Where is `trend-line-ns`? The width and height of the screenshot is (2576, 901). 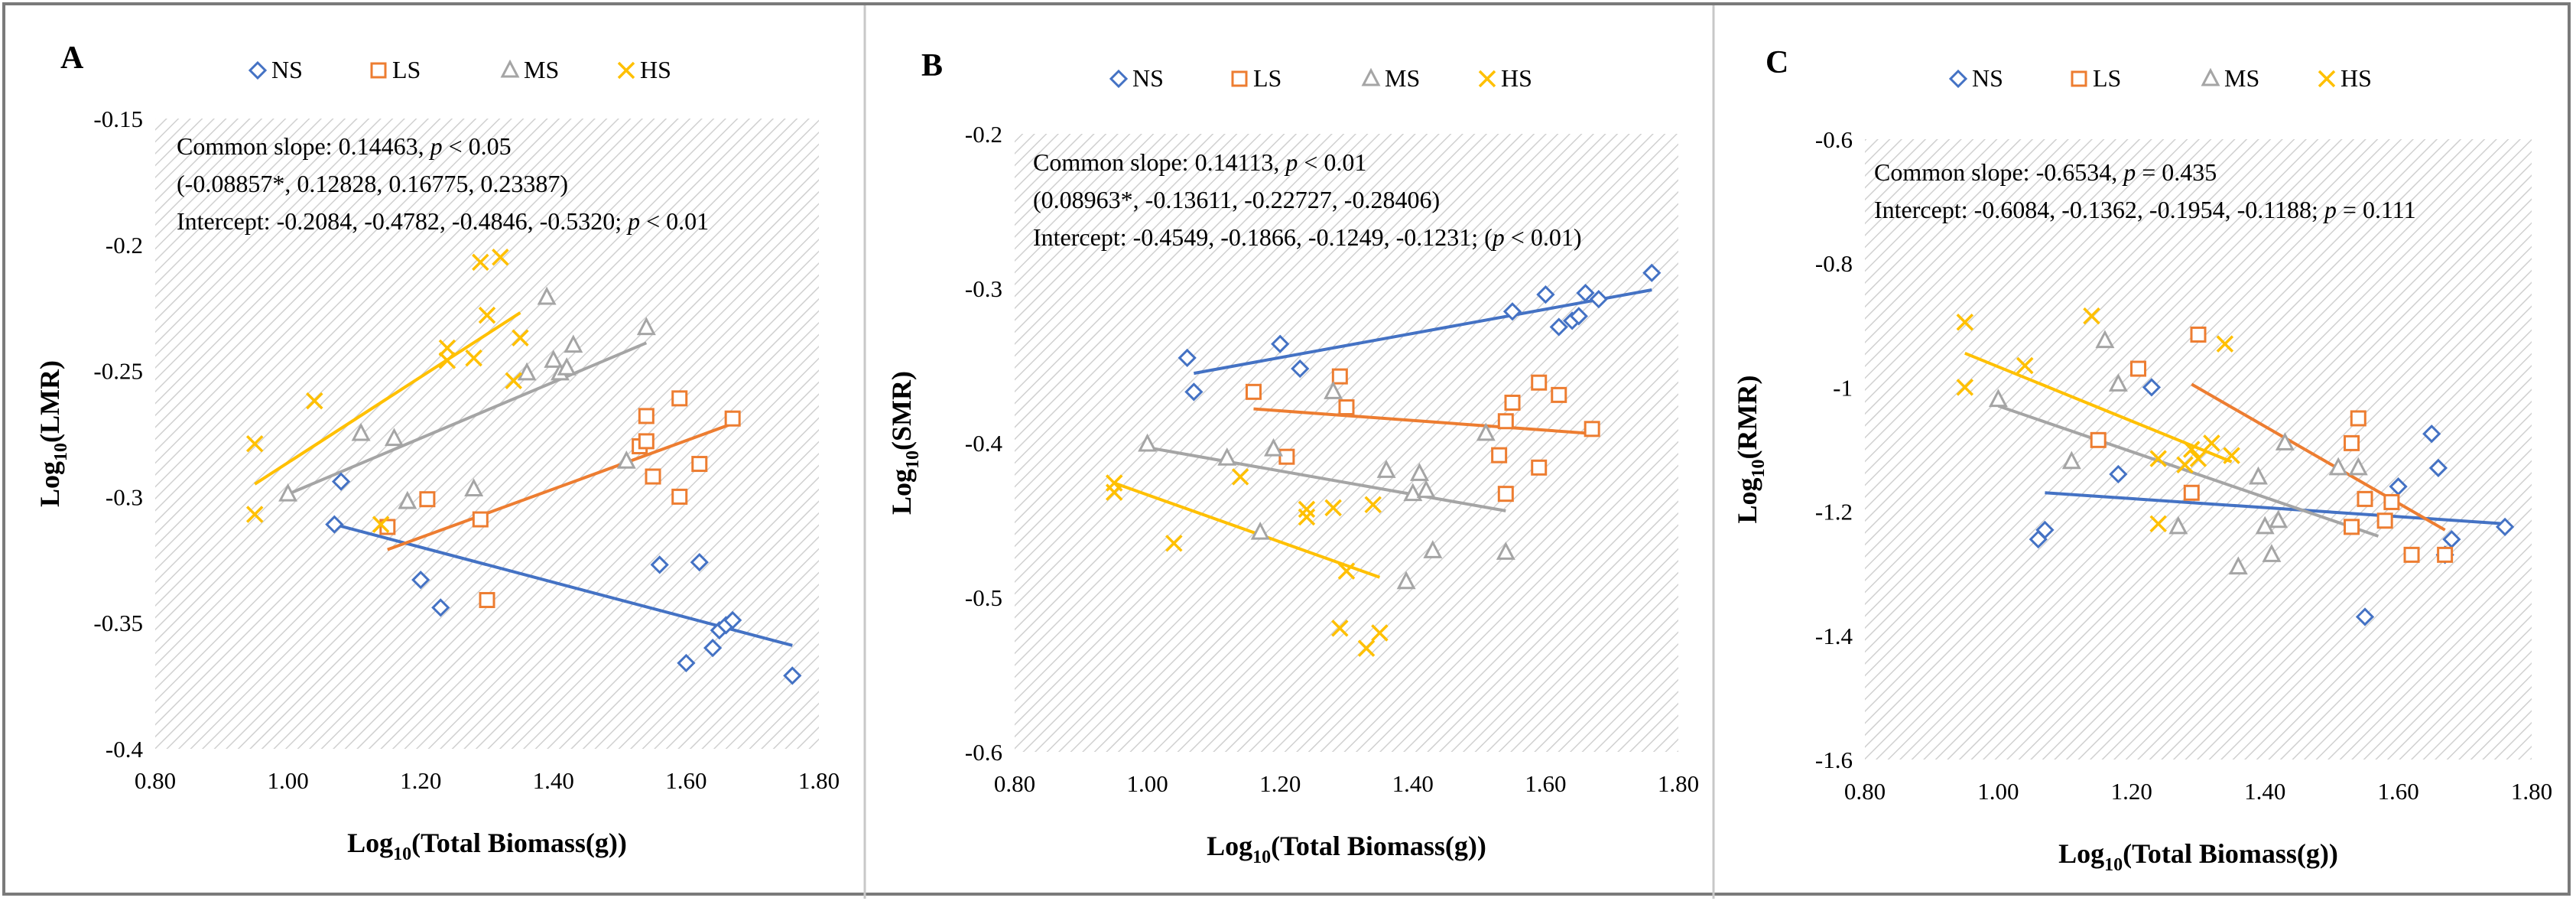 trend-line-ns is located at coordinates (1423, 332).